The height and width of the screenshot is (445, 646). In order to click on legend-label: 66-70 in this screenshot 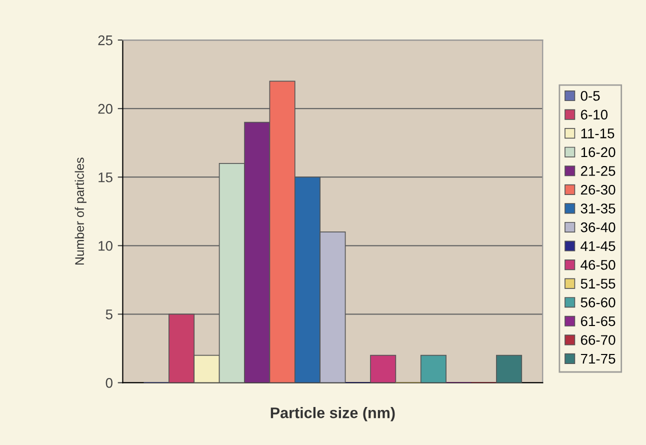, I will do `click(598, 340)`.